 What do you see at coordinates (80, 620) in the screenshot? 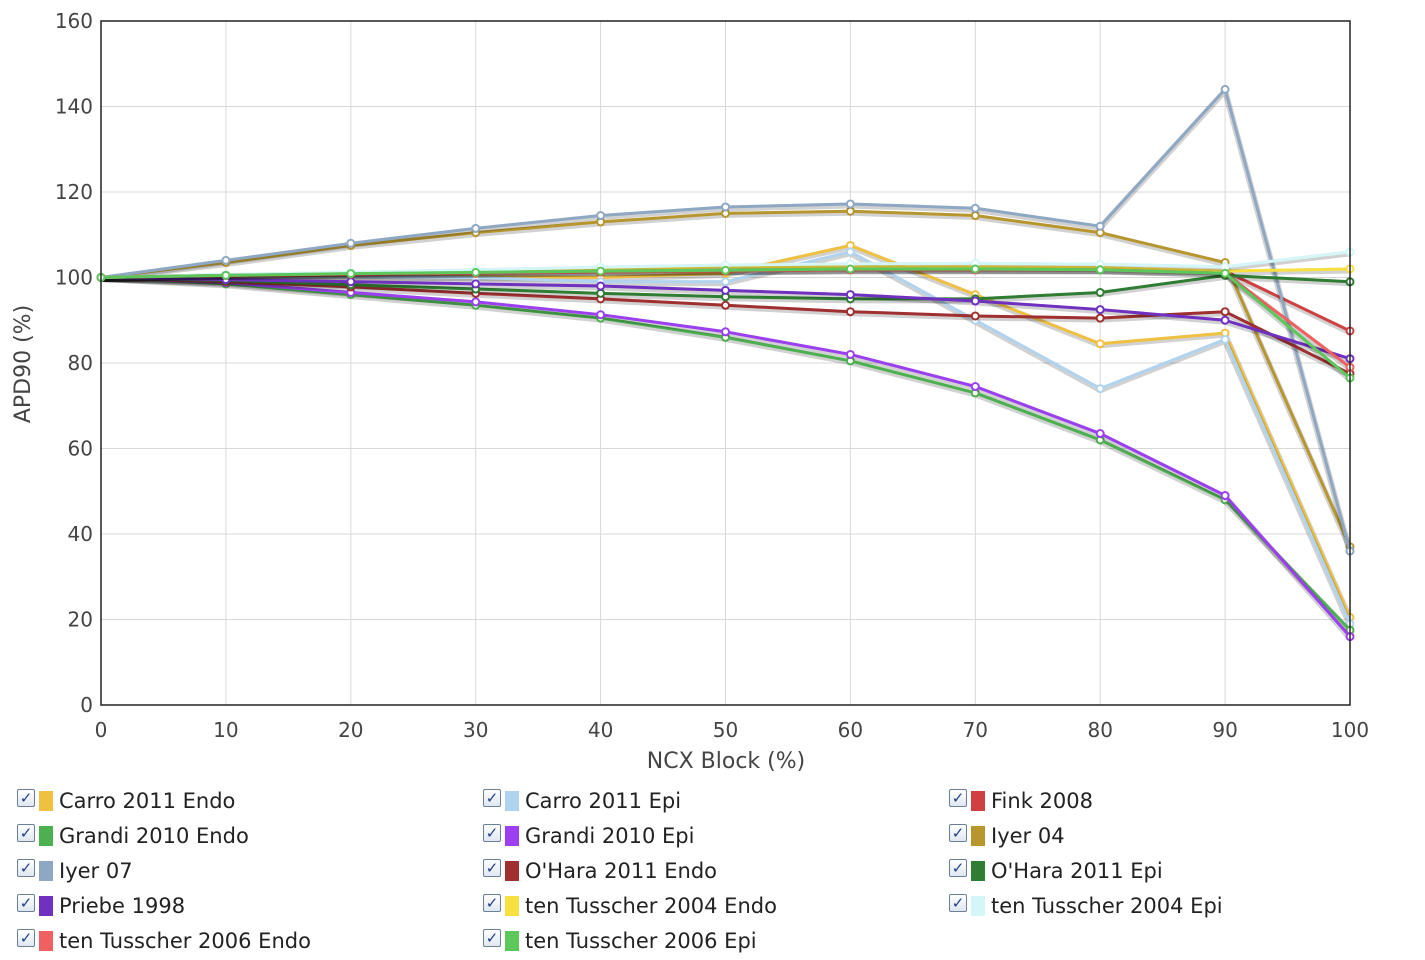
I see `y-tick-label: 20` at bounding box center [80, 620].